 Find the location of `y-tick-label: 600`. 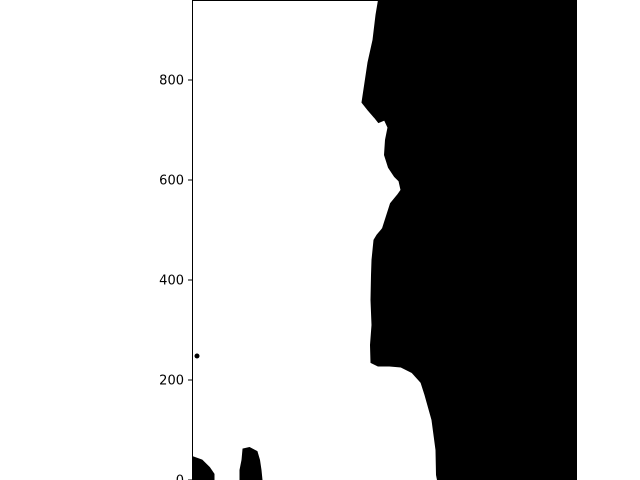

y-tick-label: 600 is located at coordinates (171, 181).